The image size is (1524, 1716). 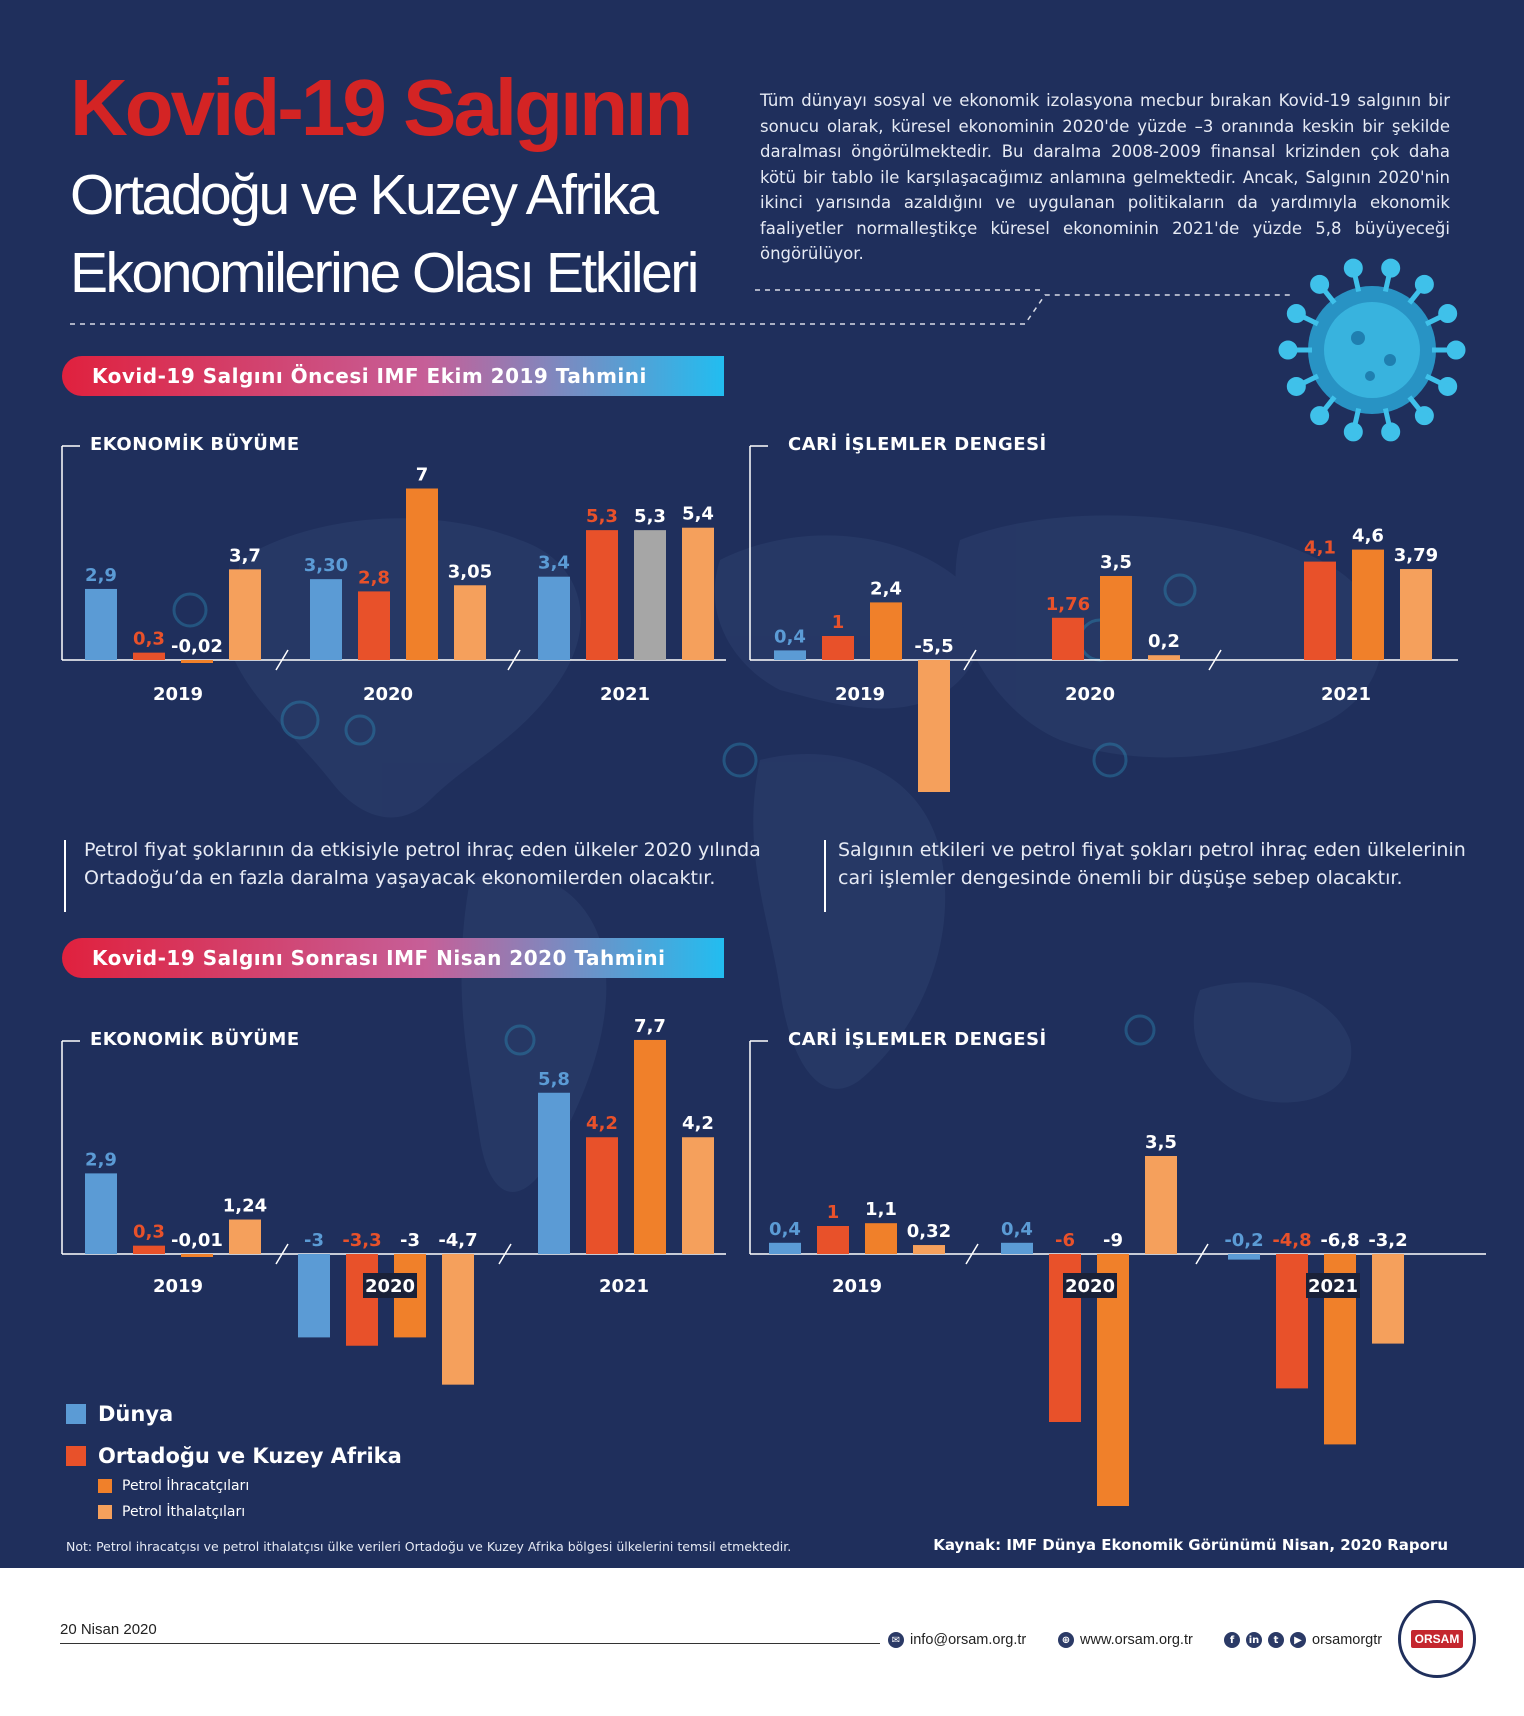 What do you see at coordinates (650, 1026) in the screenshot?
I see `data-label: 7,7` at bounding box center [650, 1026].